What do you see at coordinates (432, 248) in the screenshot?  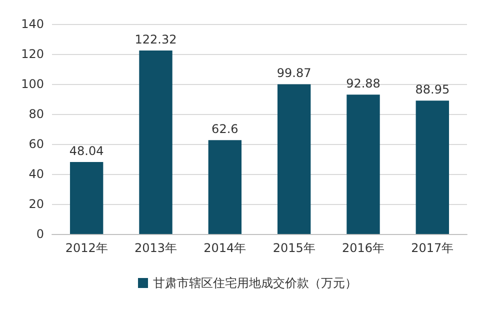 I see `x-tick-label: 2017年` at bounding box center [432, 248].